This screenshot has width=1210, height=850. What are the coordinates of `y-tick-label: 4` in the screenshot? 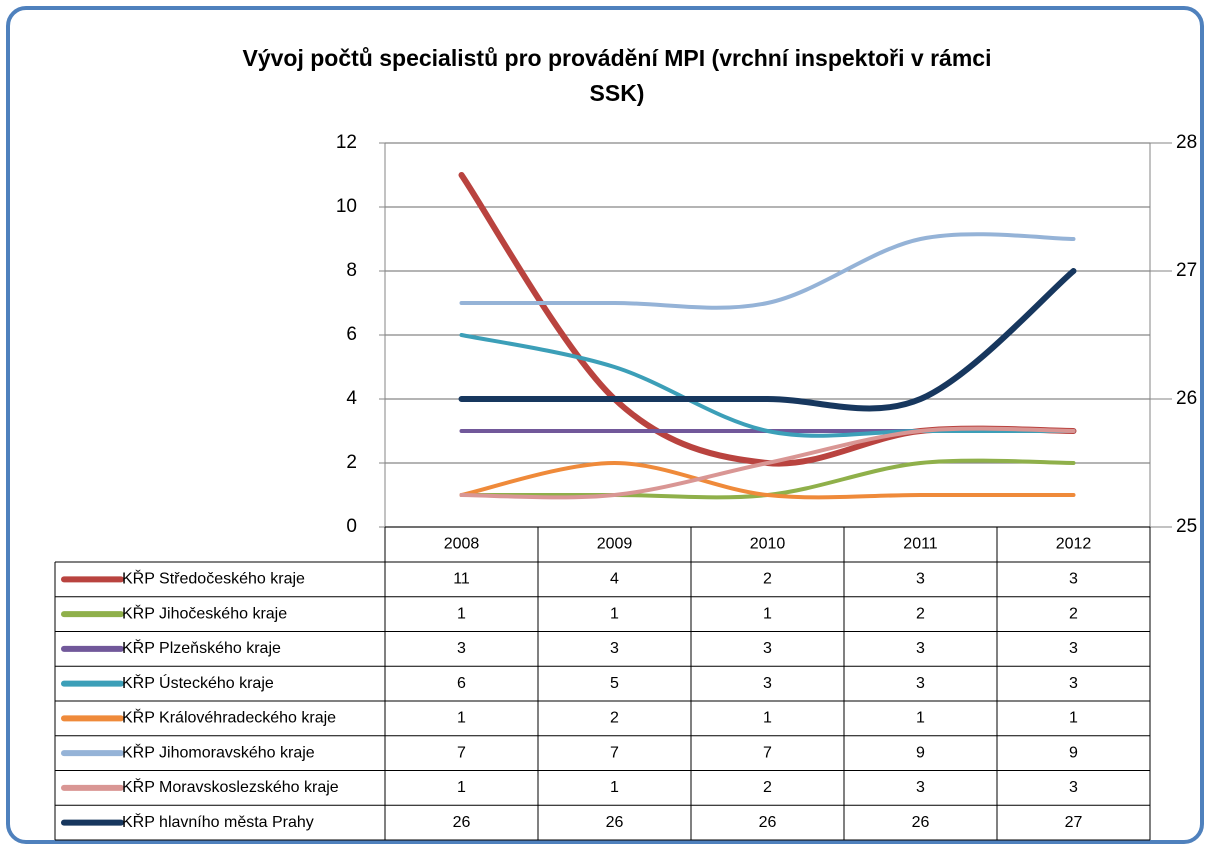 It's located at (351, 398).